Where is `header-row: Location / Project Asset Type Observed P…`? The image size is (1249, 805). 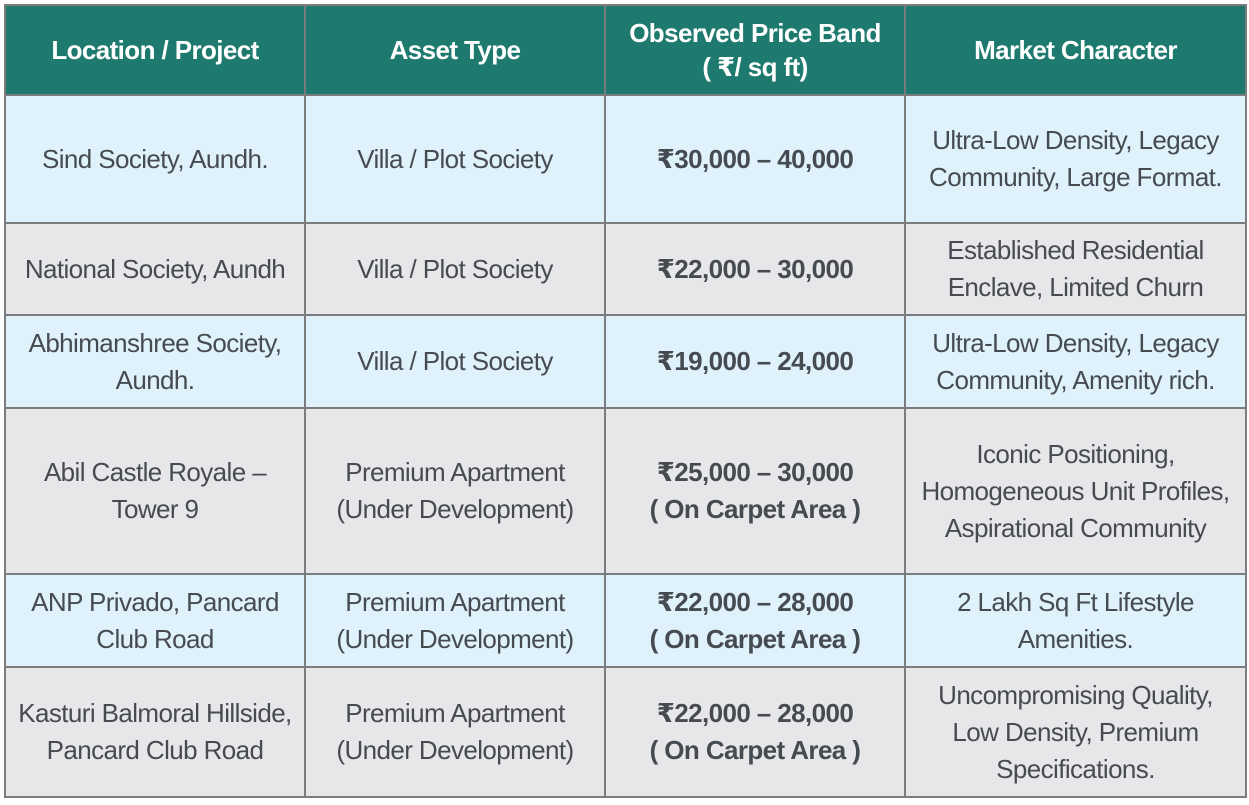 header-row: Location / Project Asset Type Observed P… is located at coordinates (625, 50).